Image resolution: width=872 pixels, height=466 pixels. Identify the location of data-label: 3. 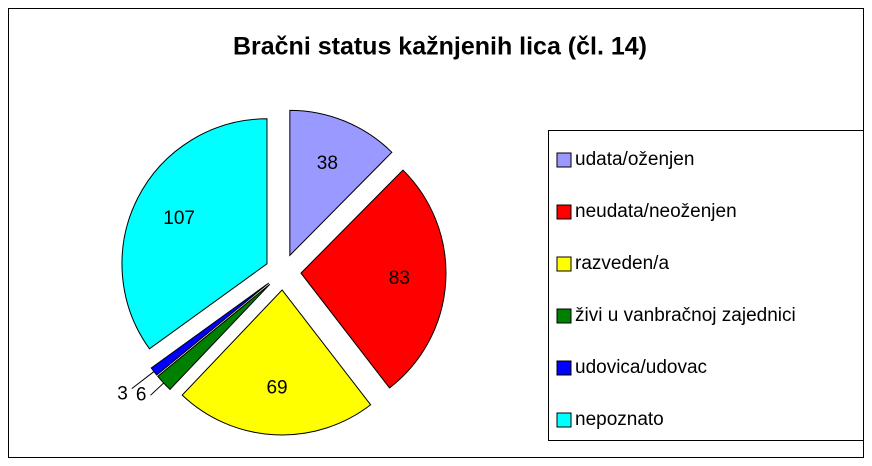
(122, 394).